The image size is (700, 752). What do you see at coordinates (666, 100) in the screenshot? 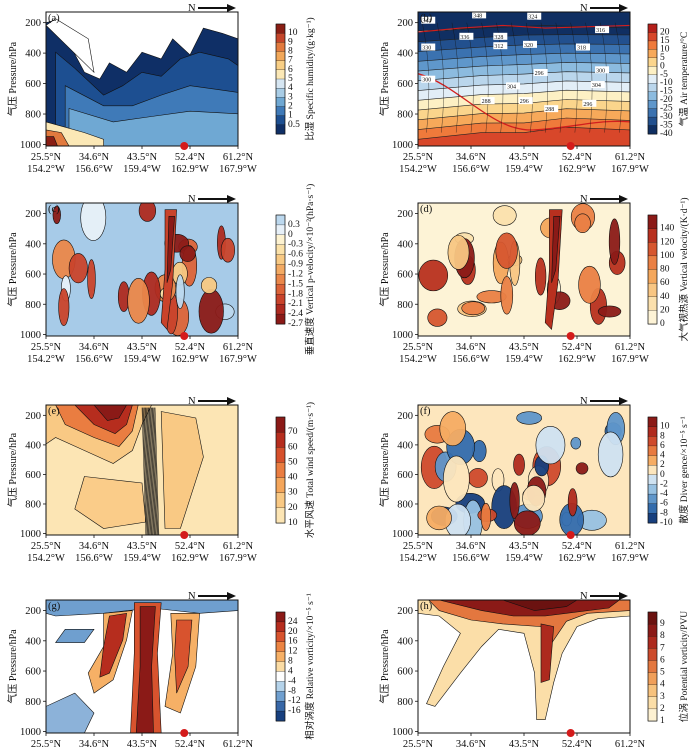
I see `colorbar-tick-label: -20` at bounding box center [666, 100].